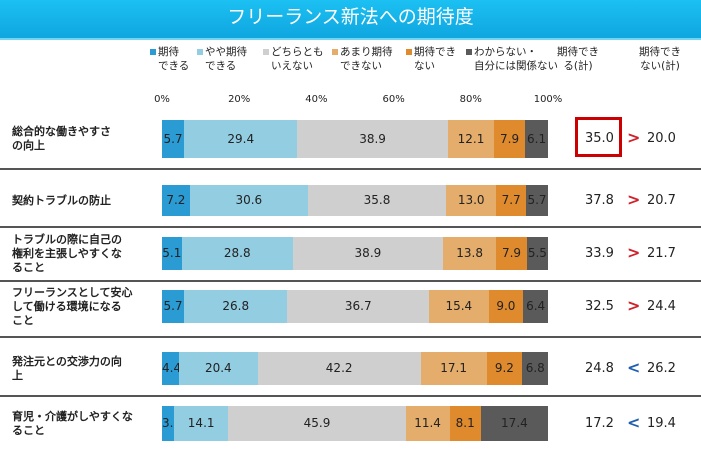 This screenshot has width=701, height=462. Describe the element at coordinates (218, 368) in the screenshot. I see `bar-segment: 20.4` at that location.